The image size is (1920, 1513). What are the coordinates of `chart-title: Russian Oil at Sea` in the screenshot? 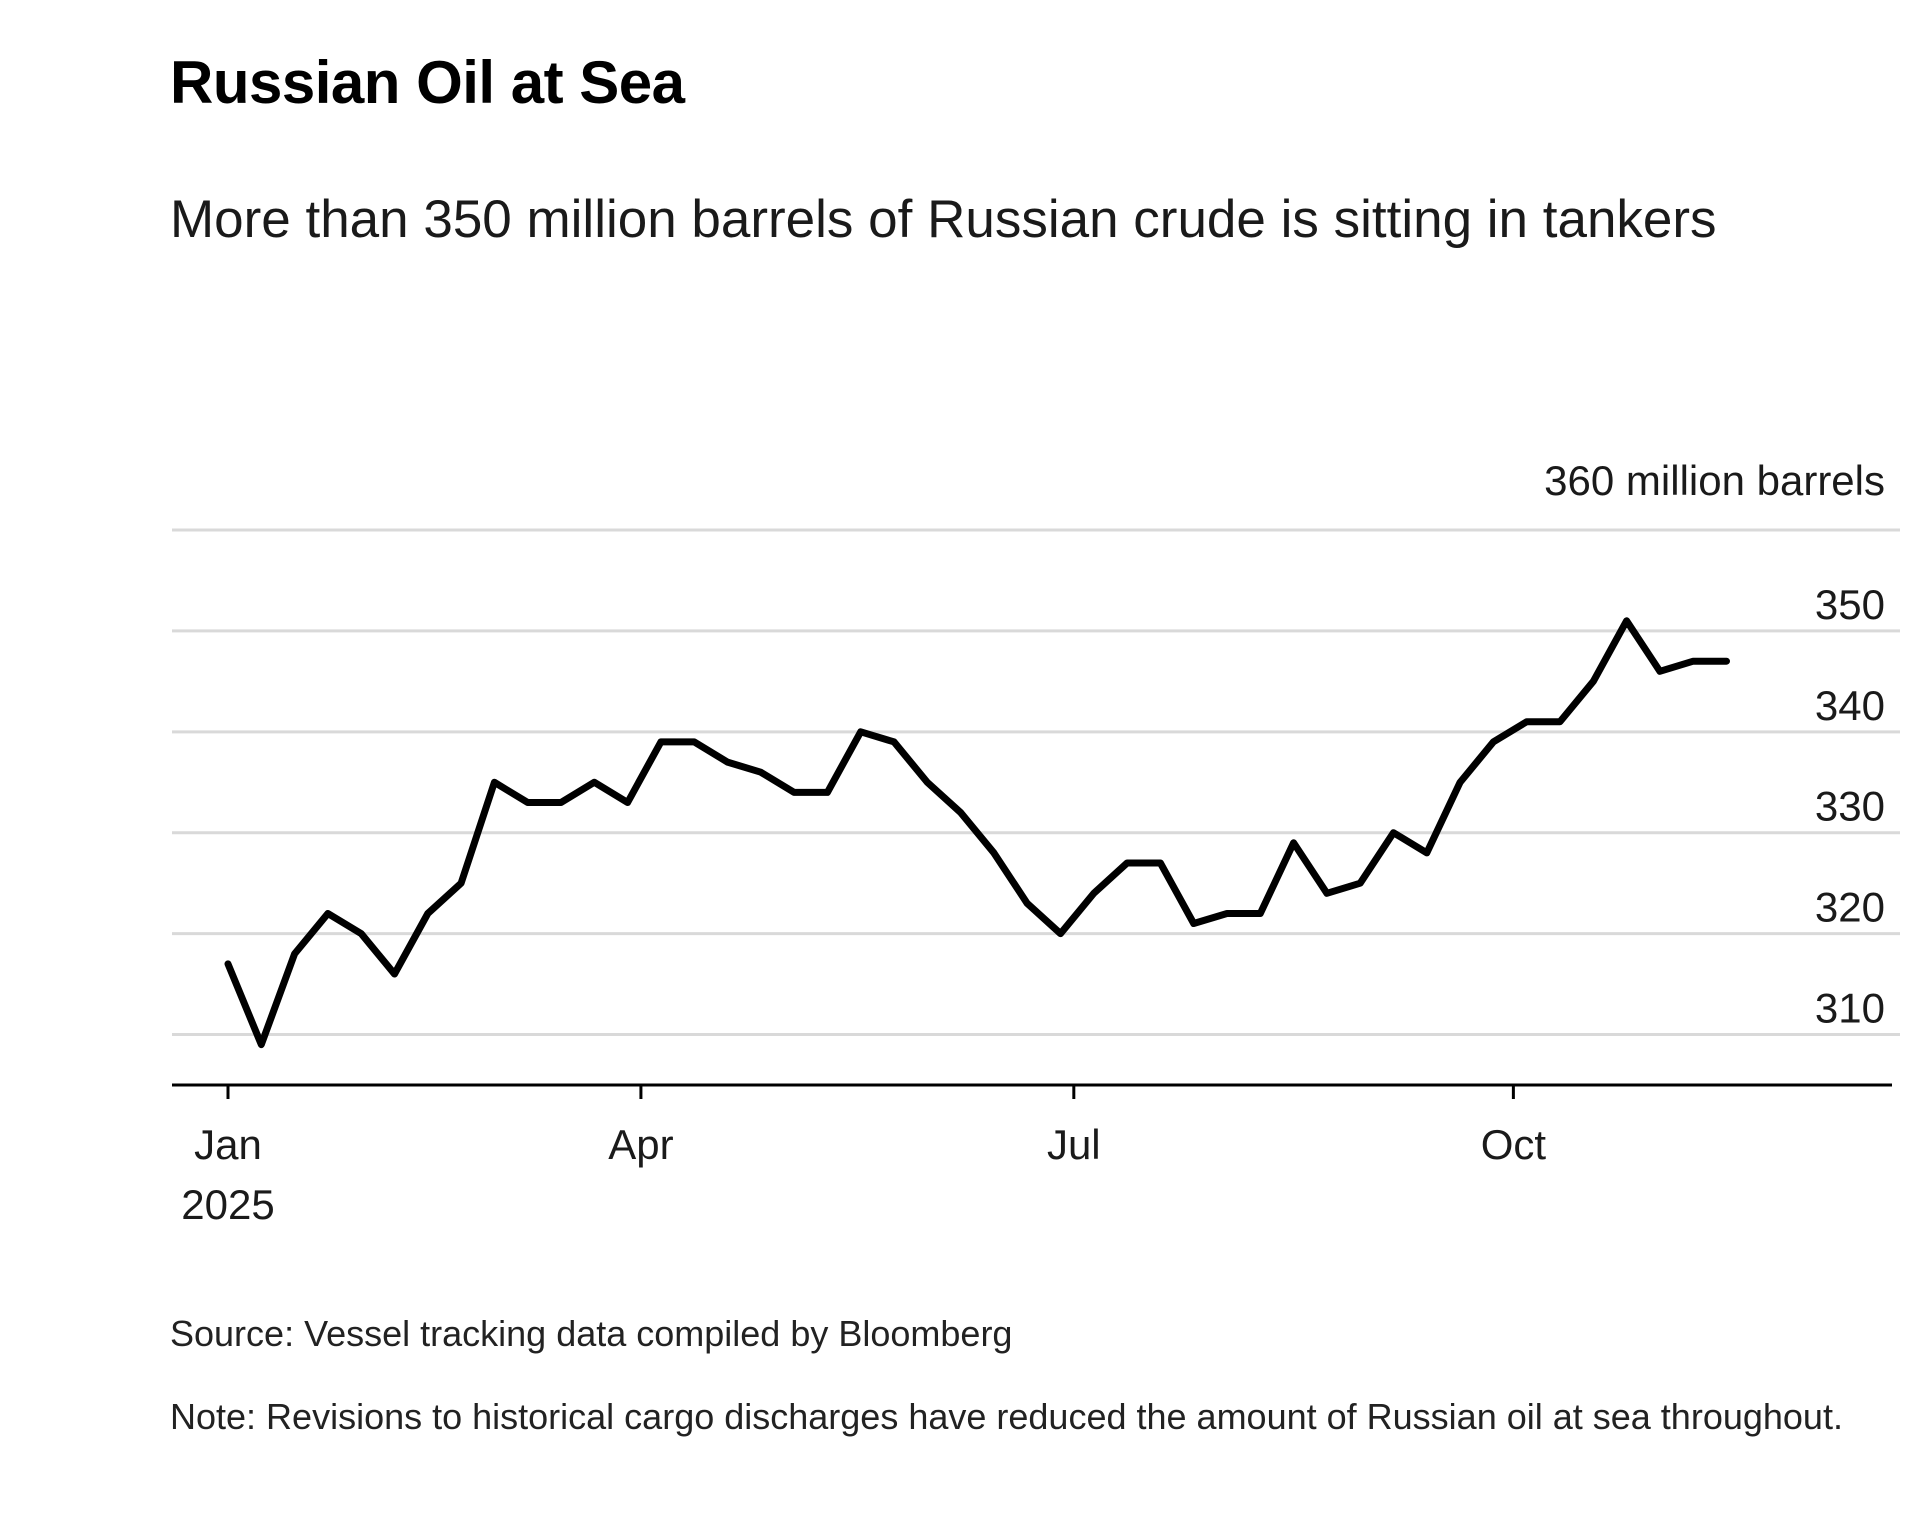 It's located at (427, 82).